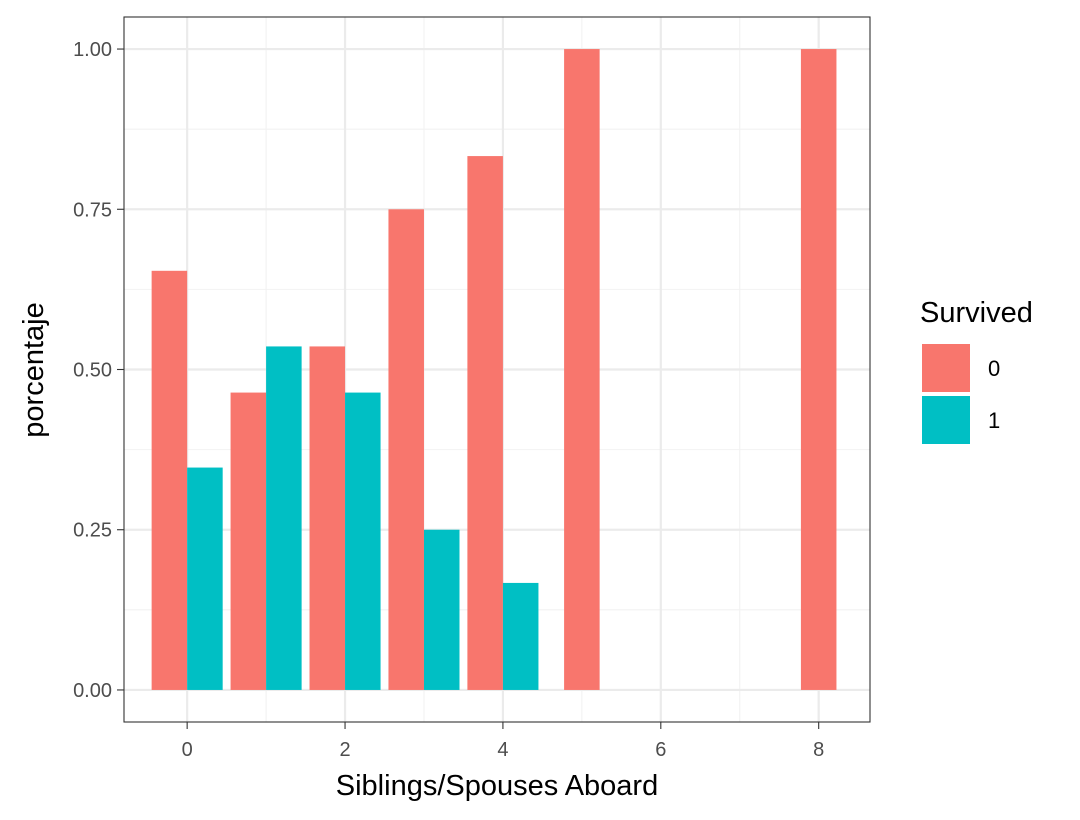 The image size is (1080, 820). What do you see at coordinates (976, 313) in the screenshot?
I see `legend-title: Survived` at bounding box center [976, 313].